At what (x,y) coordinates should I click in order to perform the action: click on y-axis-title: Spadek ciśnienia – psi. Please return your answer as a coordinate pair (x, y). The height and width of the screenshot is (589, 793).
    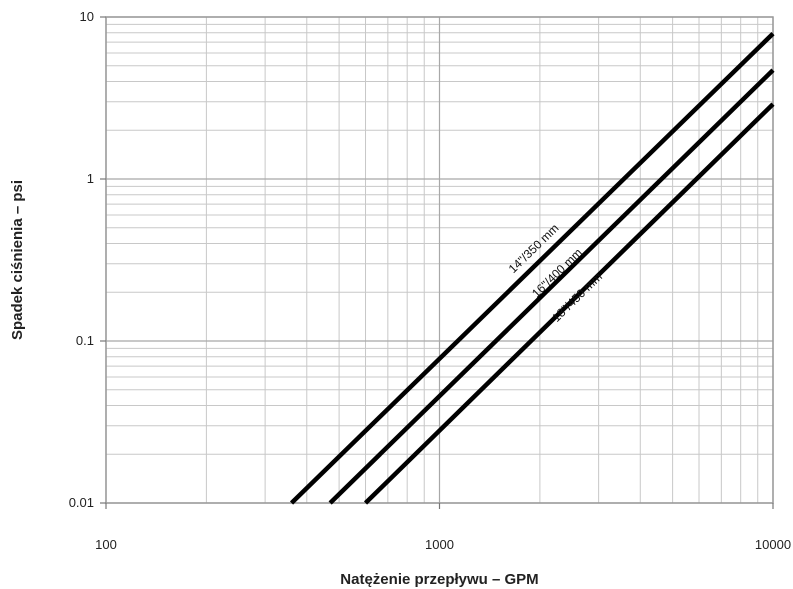
    Looking at the image, I should click on (17, 260).